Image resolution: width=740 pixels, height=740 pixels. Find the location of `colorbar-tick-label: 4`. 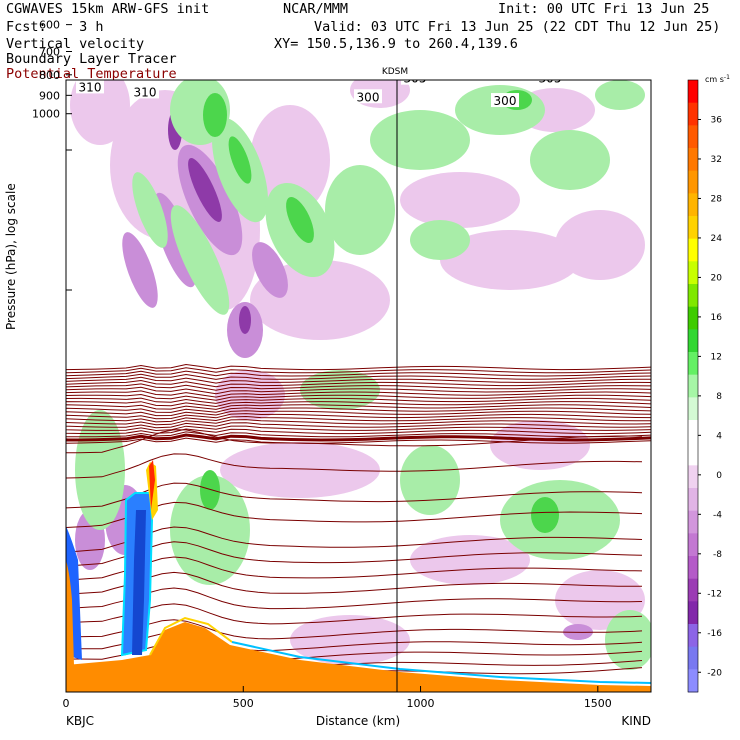

colorbar-tick-label: 4 is located at coordinates (719, 436).